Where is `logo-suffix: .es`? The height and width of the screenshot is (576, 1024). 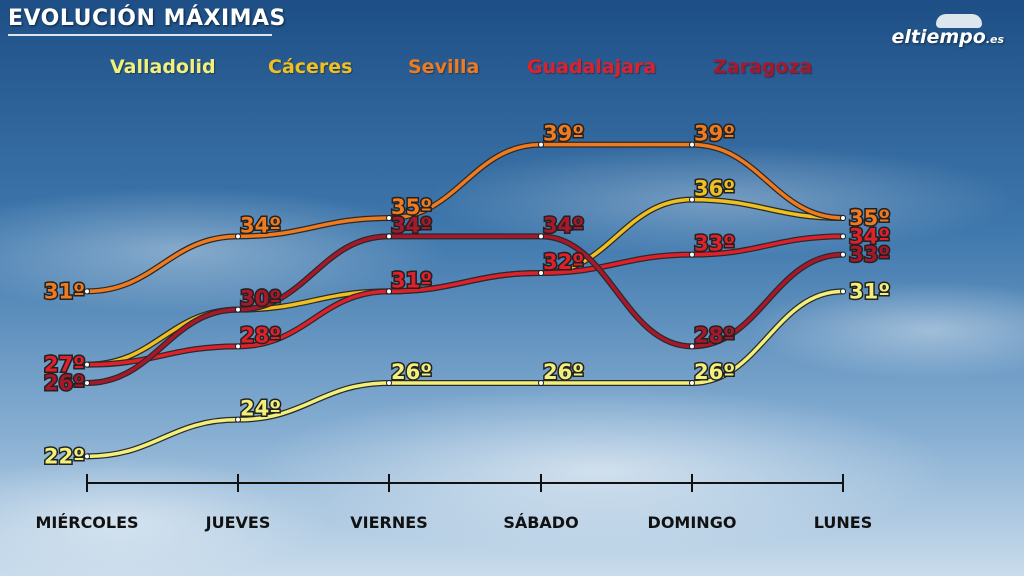 logo-suffix: .es is located at coordinates (994, 39).